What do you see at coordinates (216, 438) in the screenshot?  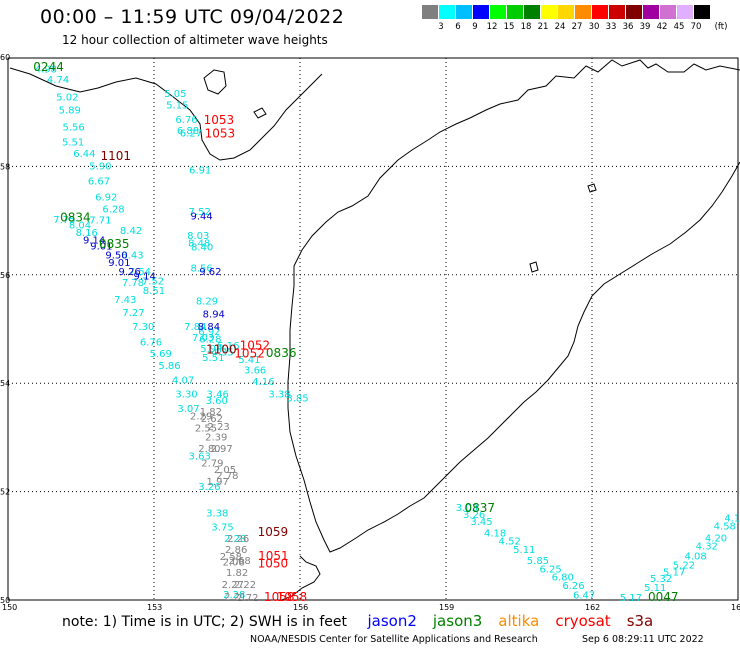 I see `wave-height-value: 2.39` at bounding box center [216, 438].